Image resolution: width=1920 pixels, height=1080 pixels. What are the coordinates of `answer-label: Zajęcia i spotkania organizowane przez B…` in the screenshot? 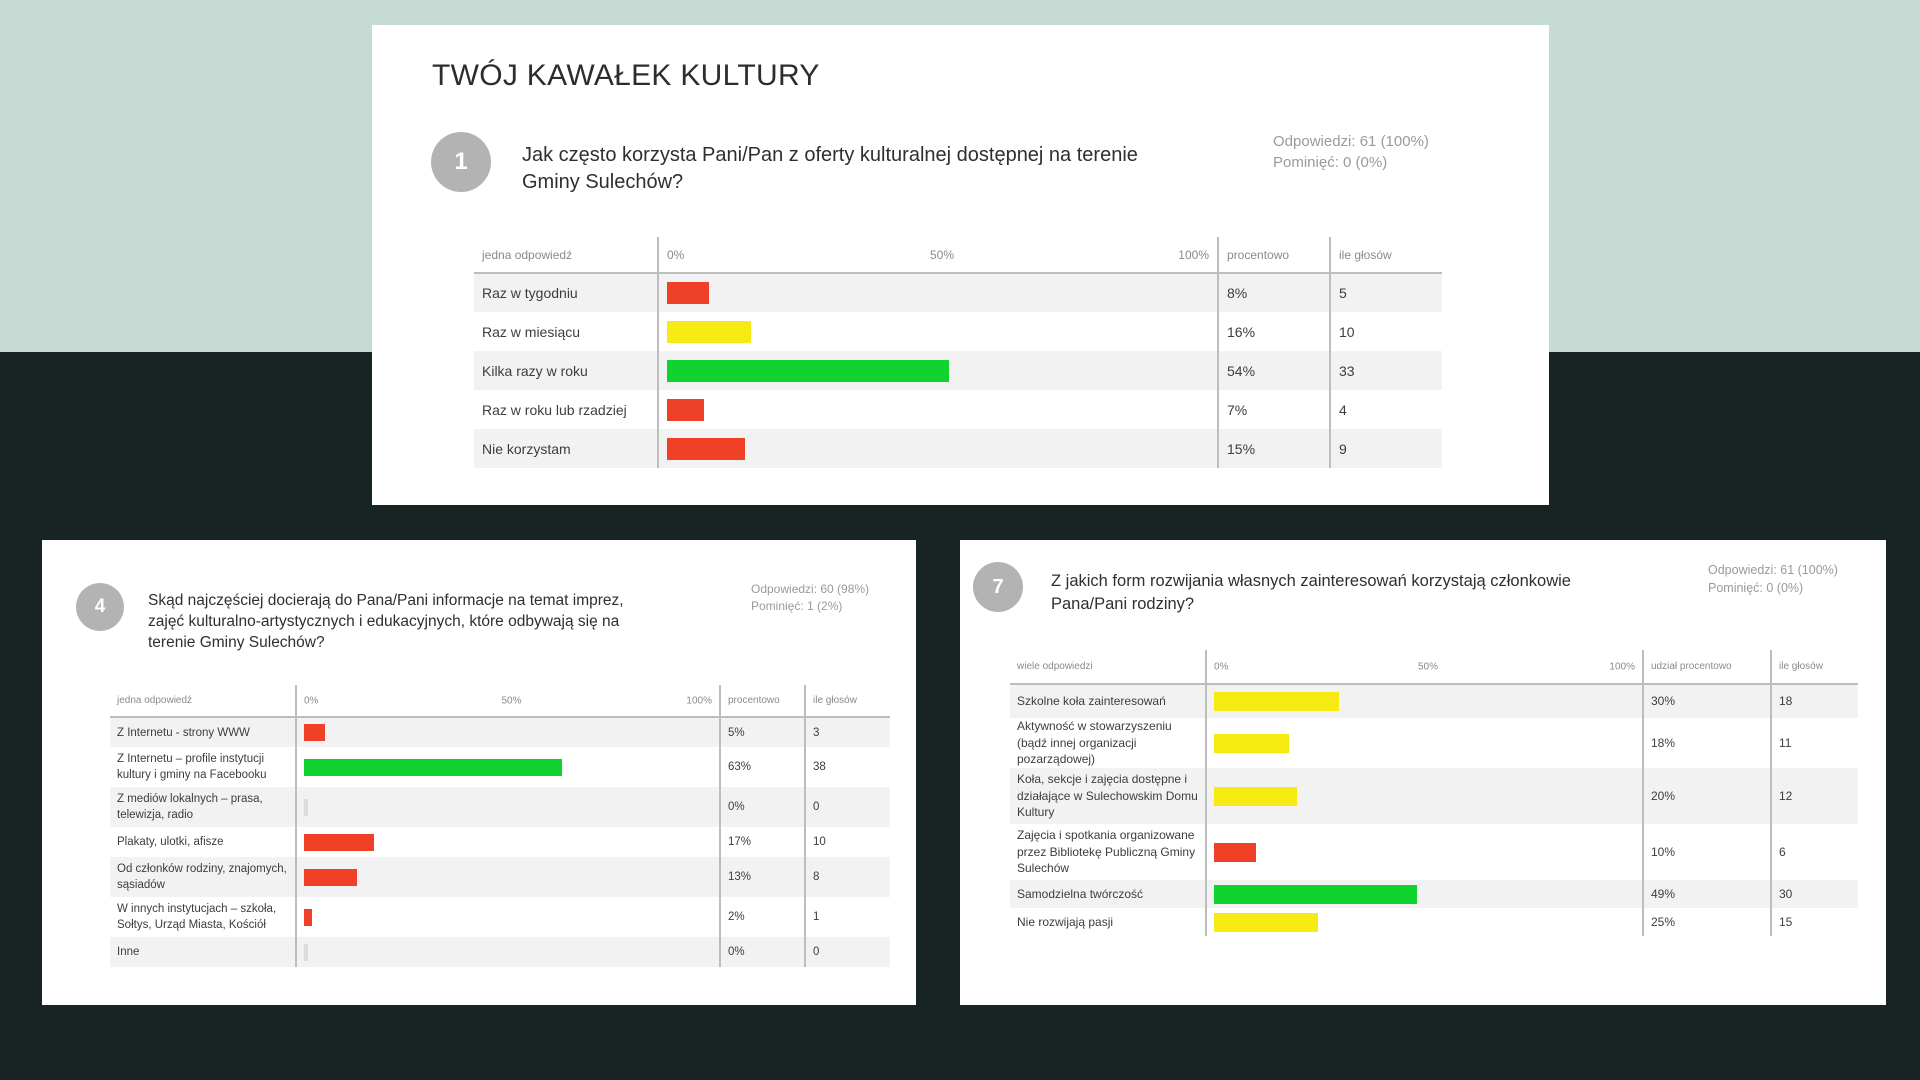 It's located at (1106, 852).